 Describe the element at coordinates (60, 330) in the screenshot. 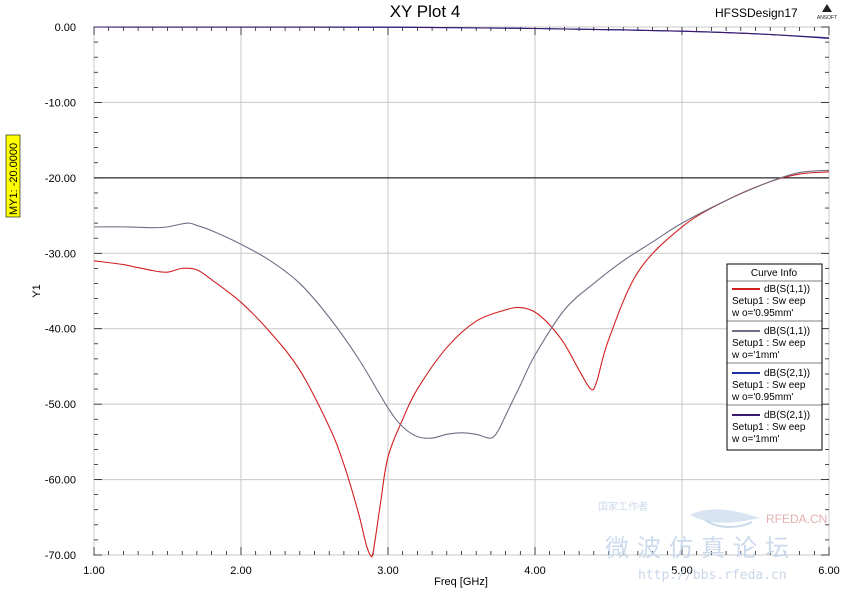

I see `y-tick-label: -40.00` at that location.